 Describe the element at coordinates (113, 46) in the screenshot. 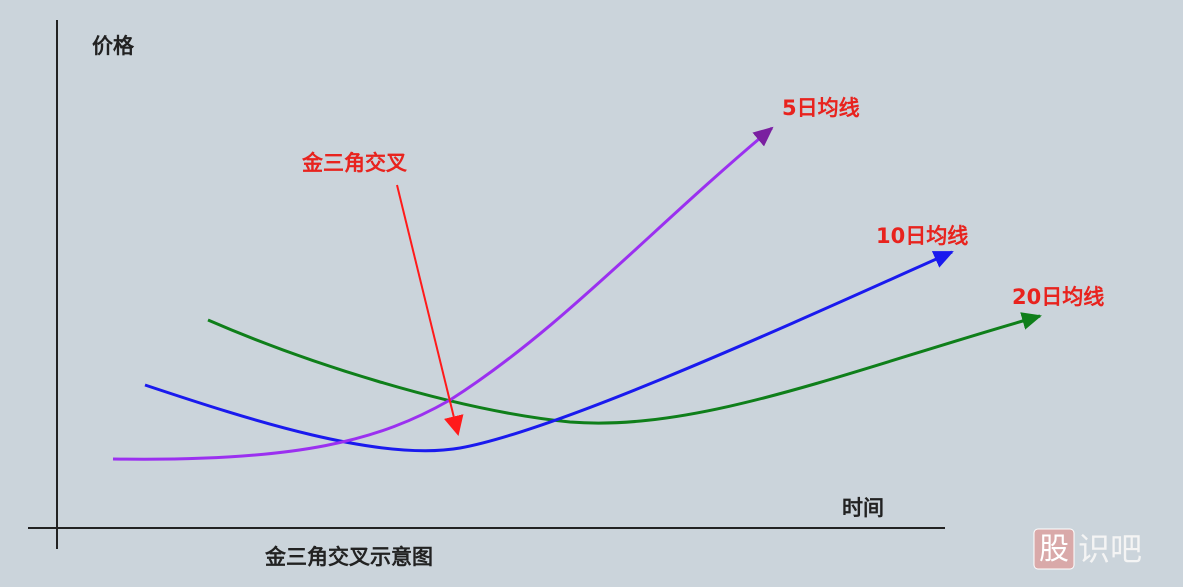

I see `y-axis-label: 价格` at that location.